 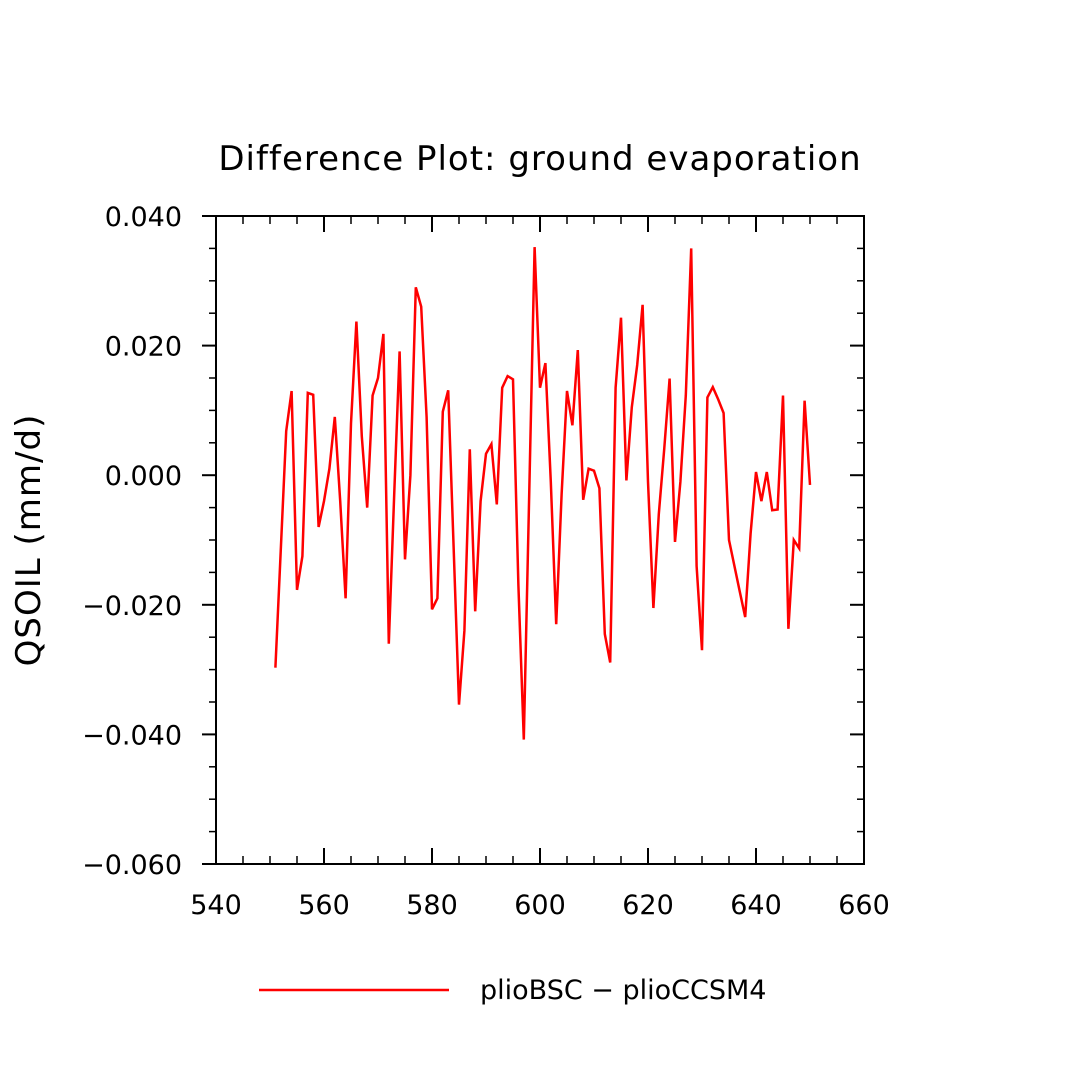 What do you see at coordinates (324, 905) in the screenshot?
I see `x-tick-label: 560` at bounding box center [324, 905].